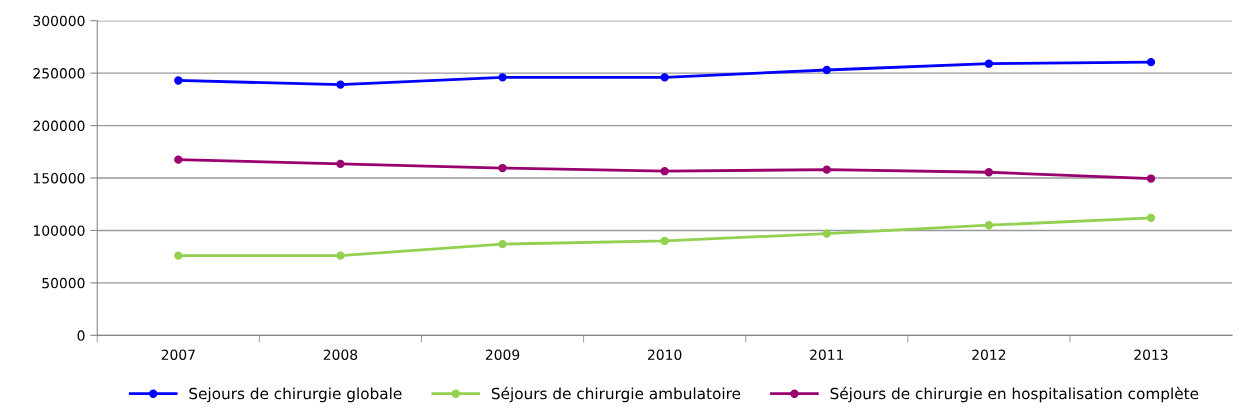  I want to click on legend-label: Séjours de chirurgie ambulatoire, so click(616, 394).